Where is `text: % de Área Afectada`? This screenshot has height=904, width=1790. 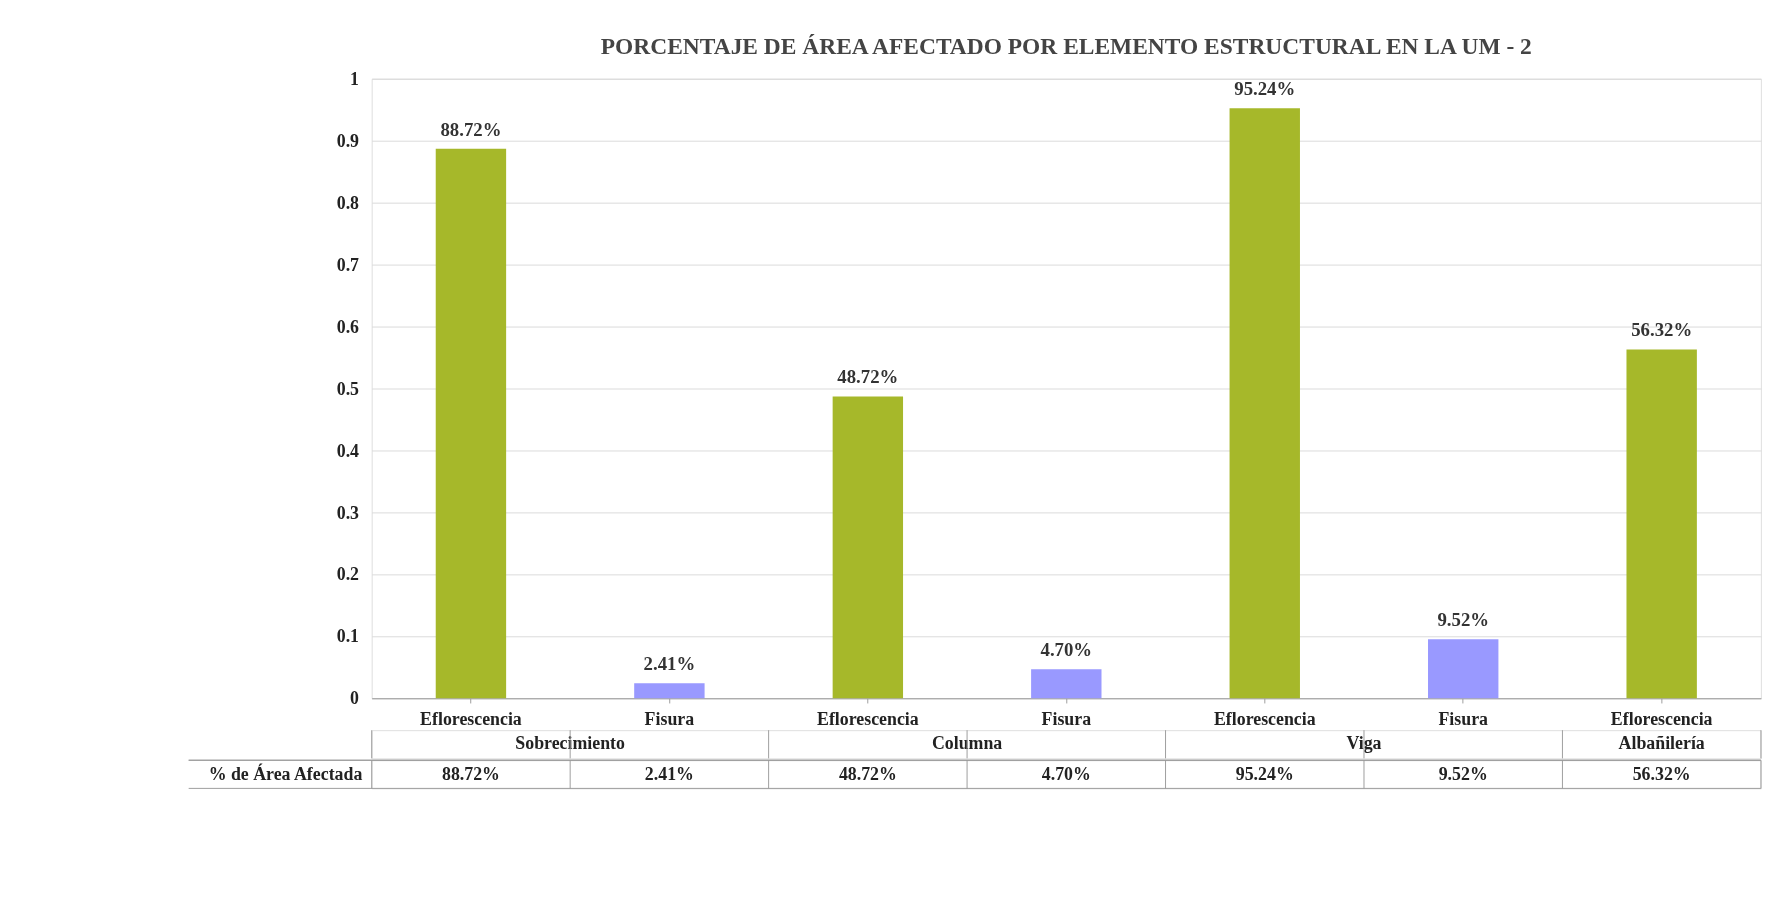
text: % de Área Afectada is located at coordinates (285, 773).